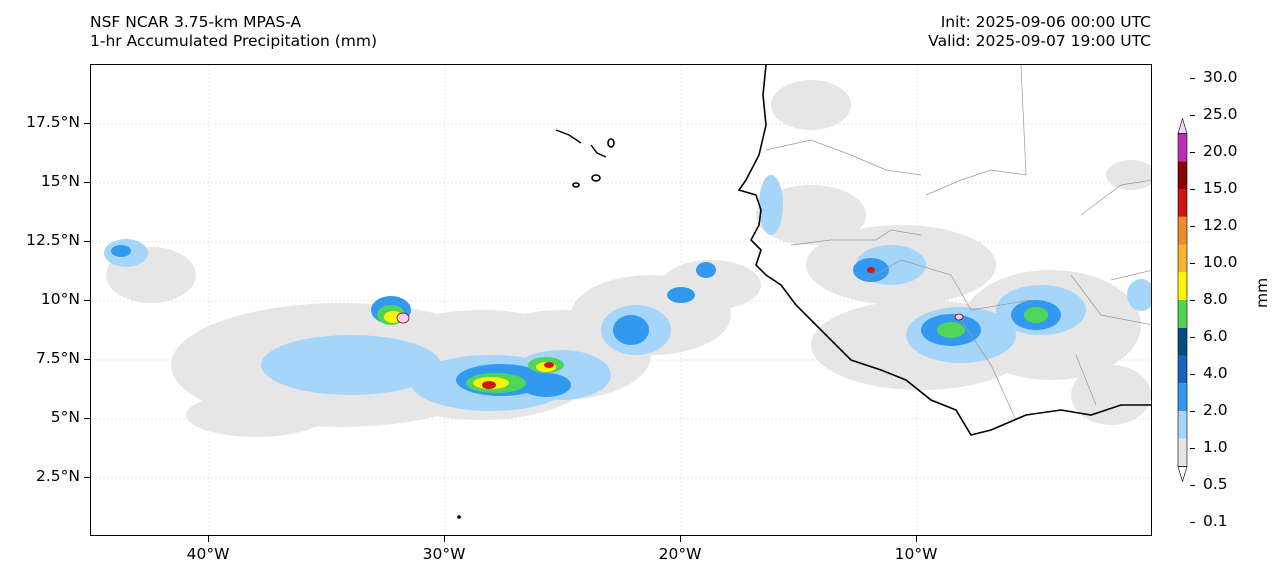 The width and height of the screenshot is (1286, 580). I want to click on colorbar-tick-label: 0.5, so click(1215, 484).